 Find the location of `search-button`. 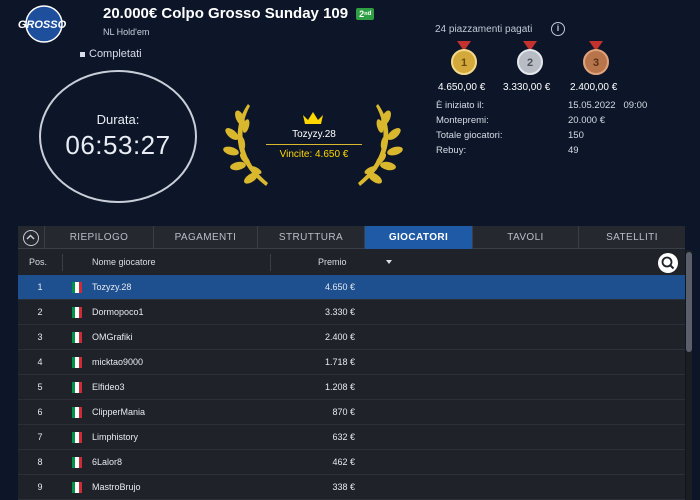

search-button is located at coordinates (668, 263).